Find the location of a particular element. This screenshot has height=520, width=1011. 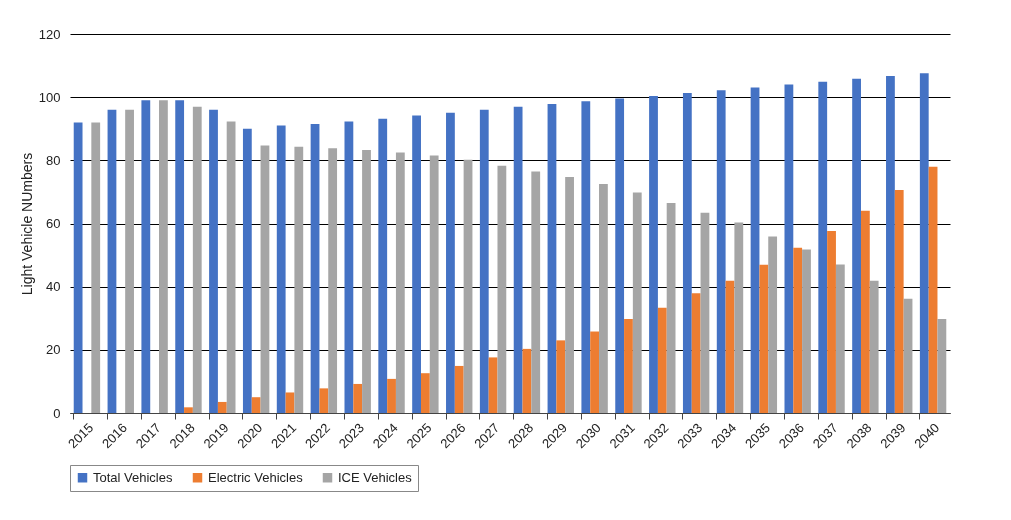

y-tick-label: 120 is located at coordinates (49, 34).